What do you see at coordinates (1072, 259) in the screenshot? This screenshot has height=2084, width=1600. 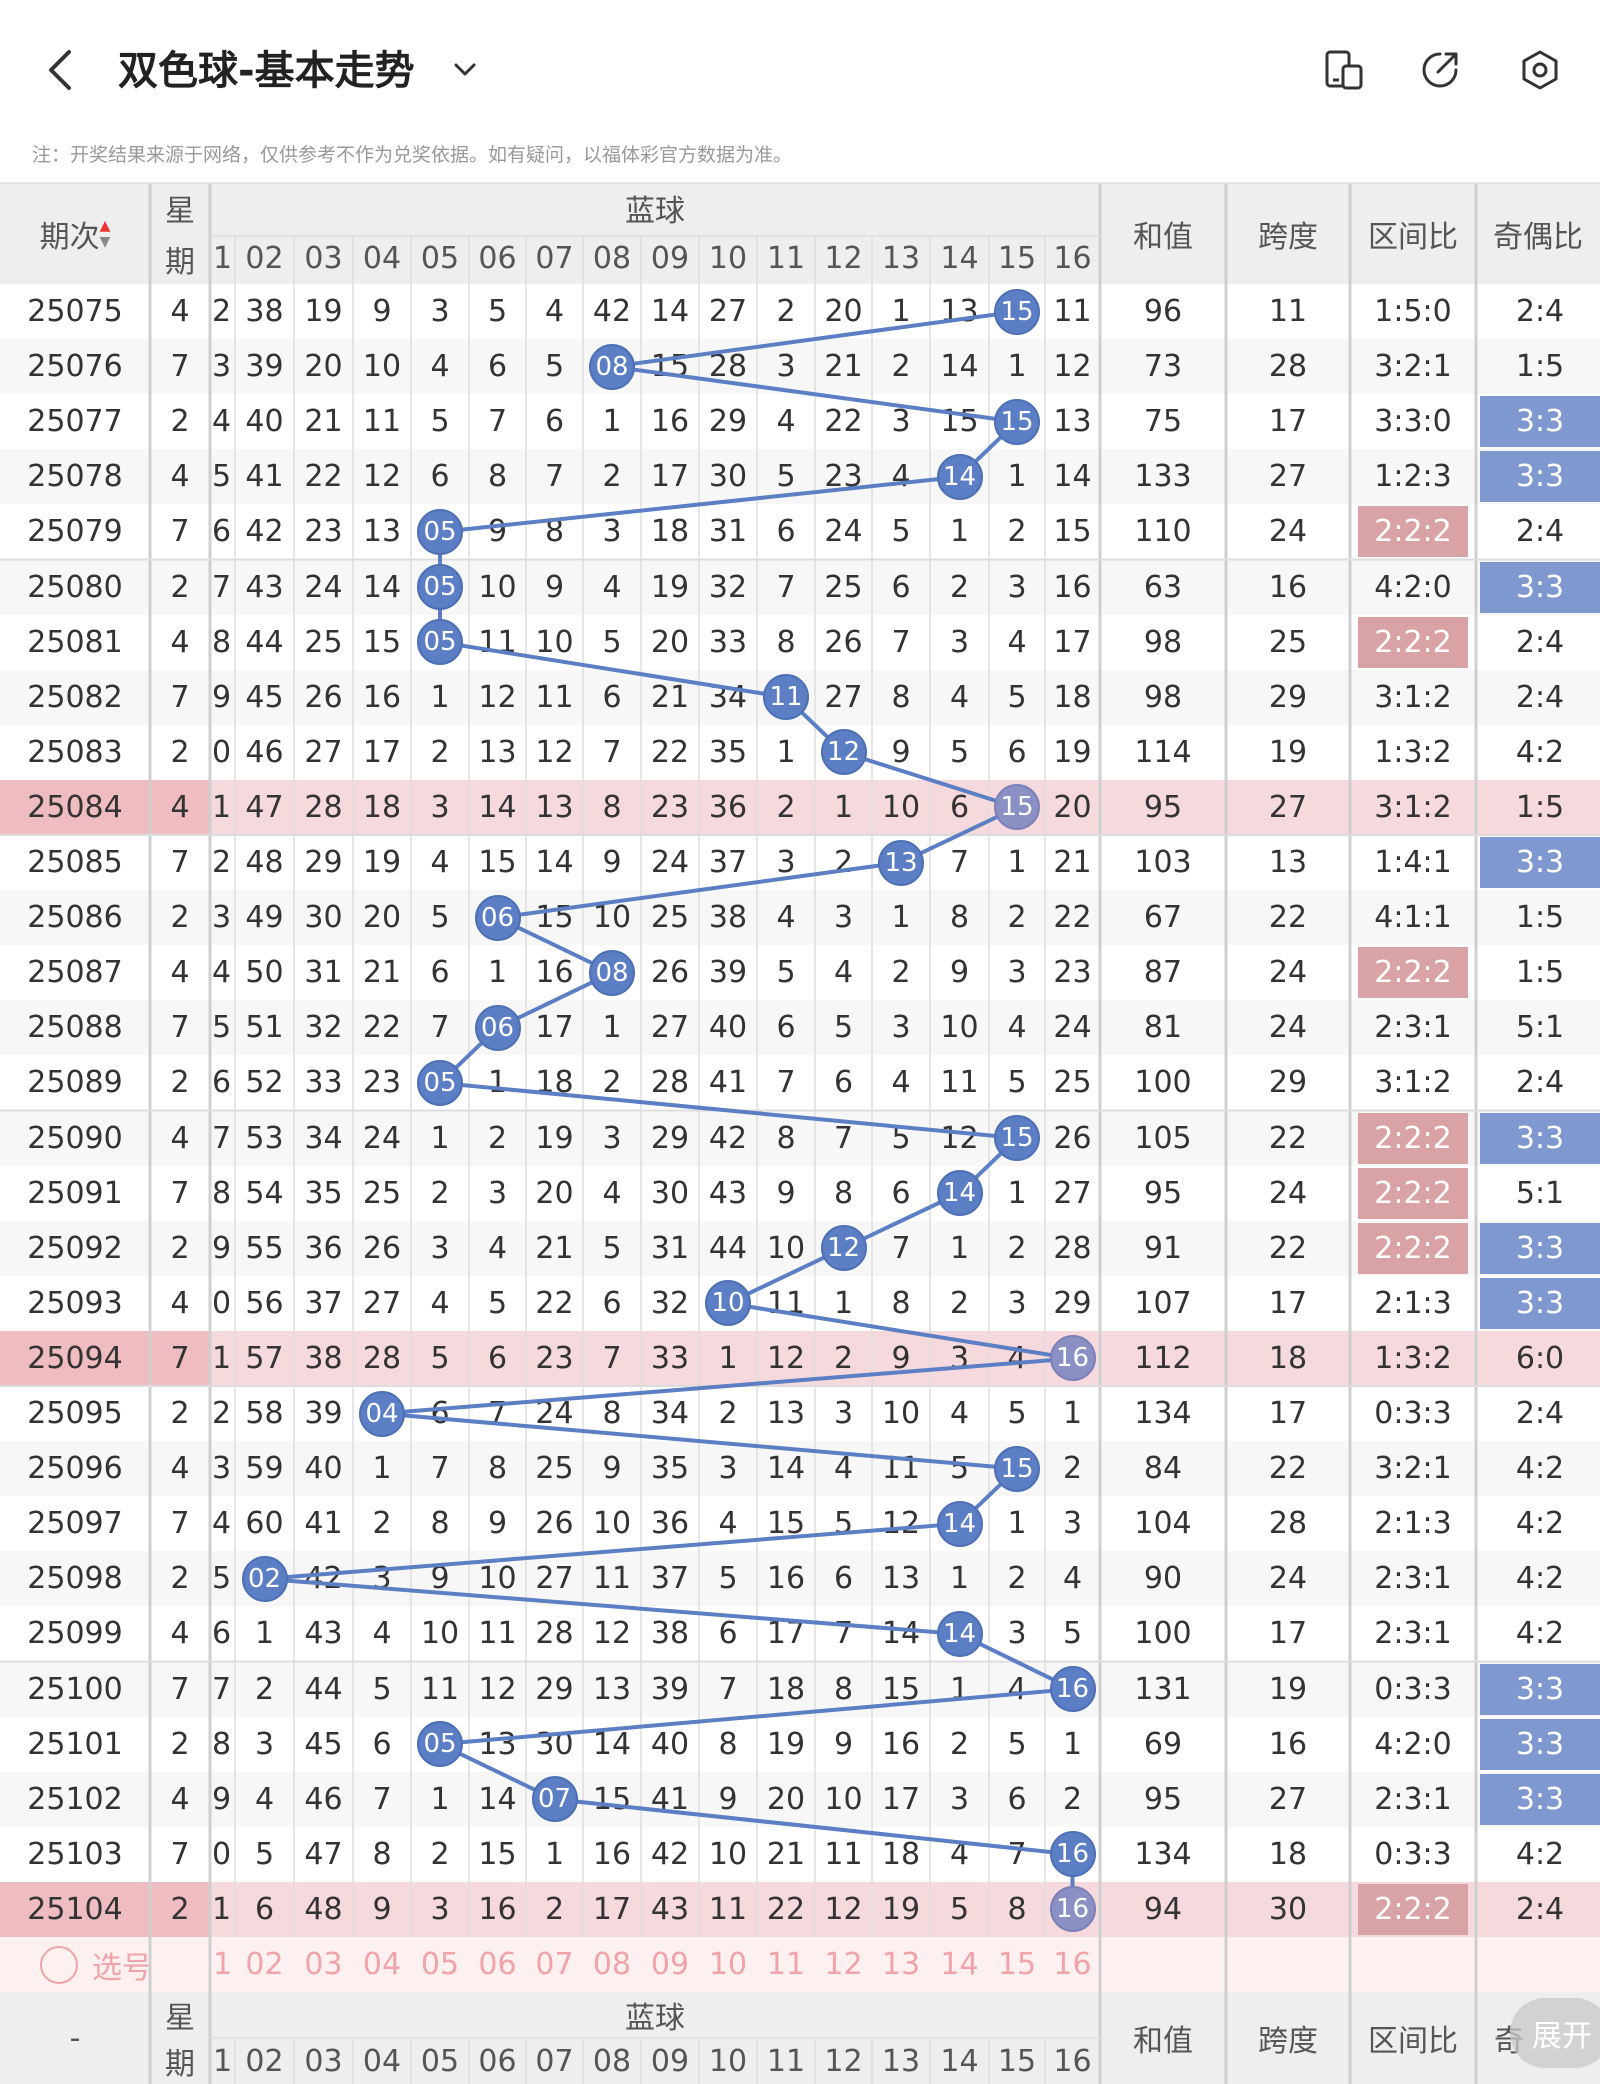 I see `header-blue-col: 16` at bounding box center [1072, 259].